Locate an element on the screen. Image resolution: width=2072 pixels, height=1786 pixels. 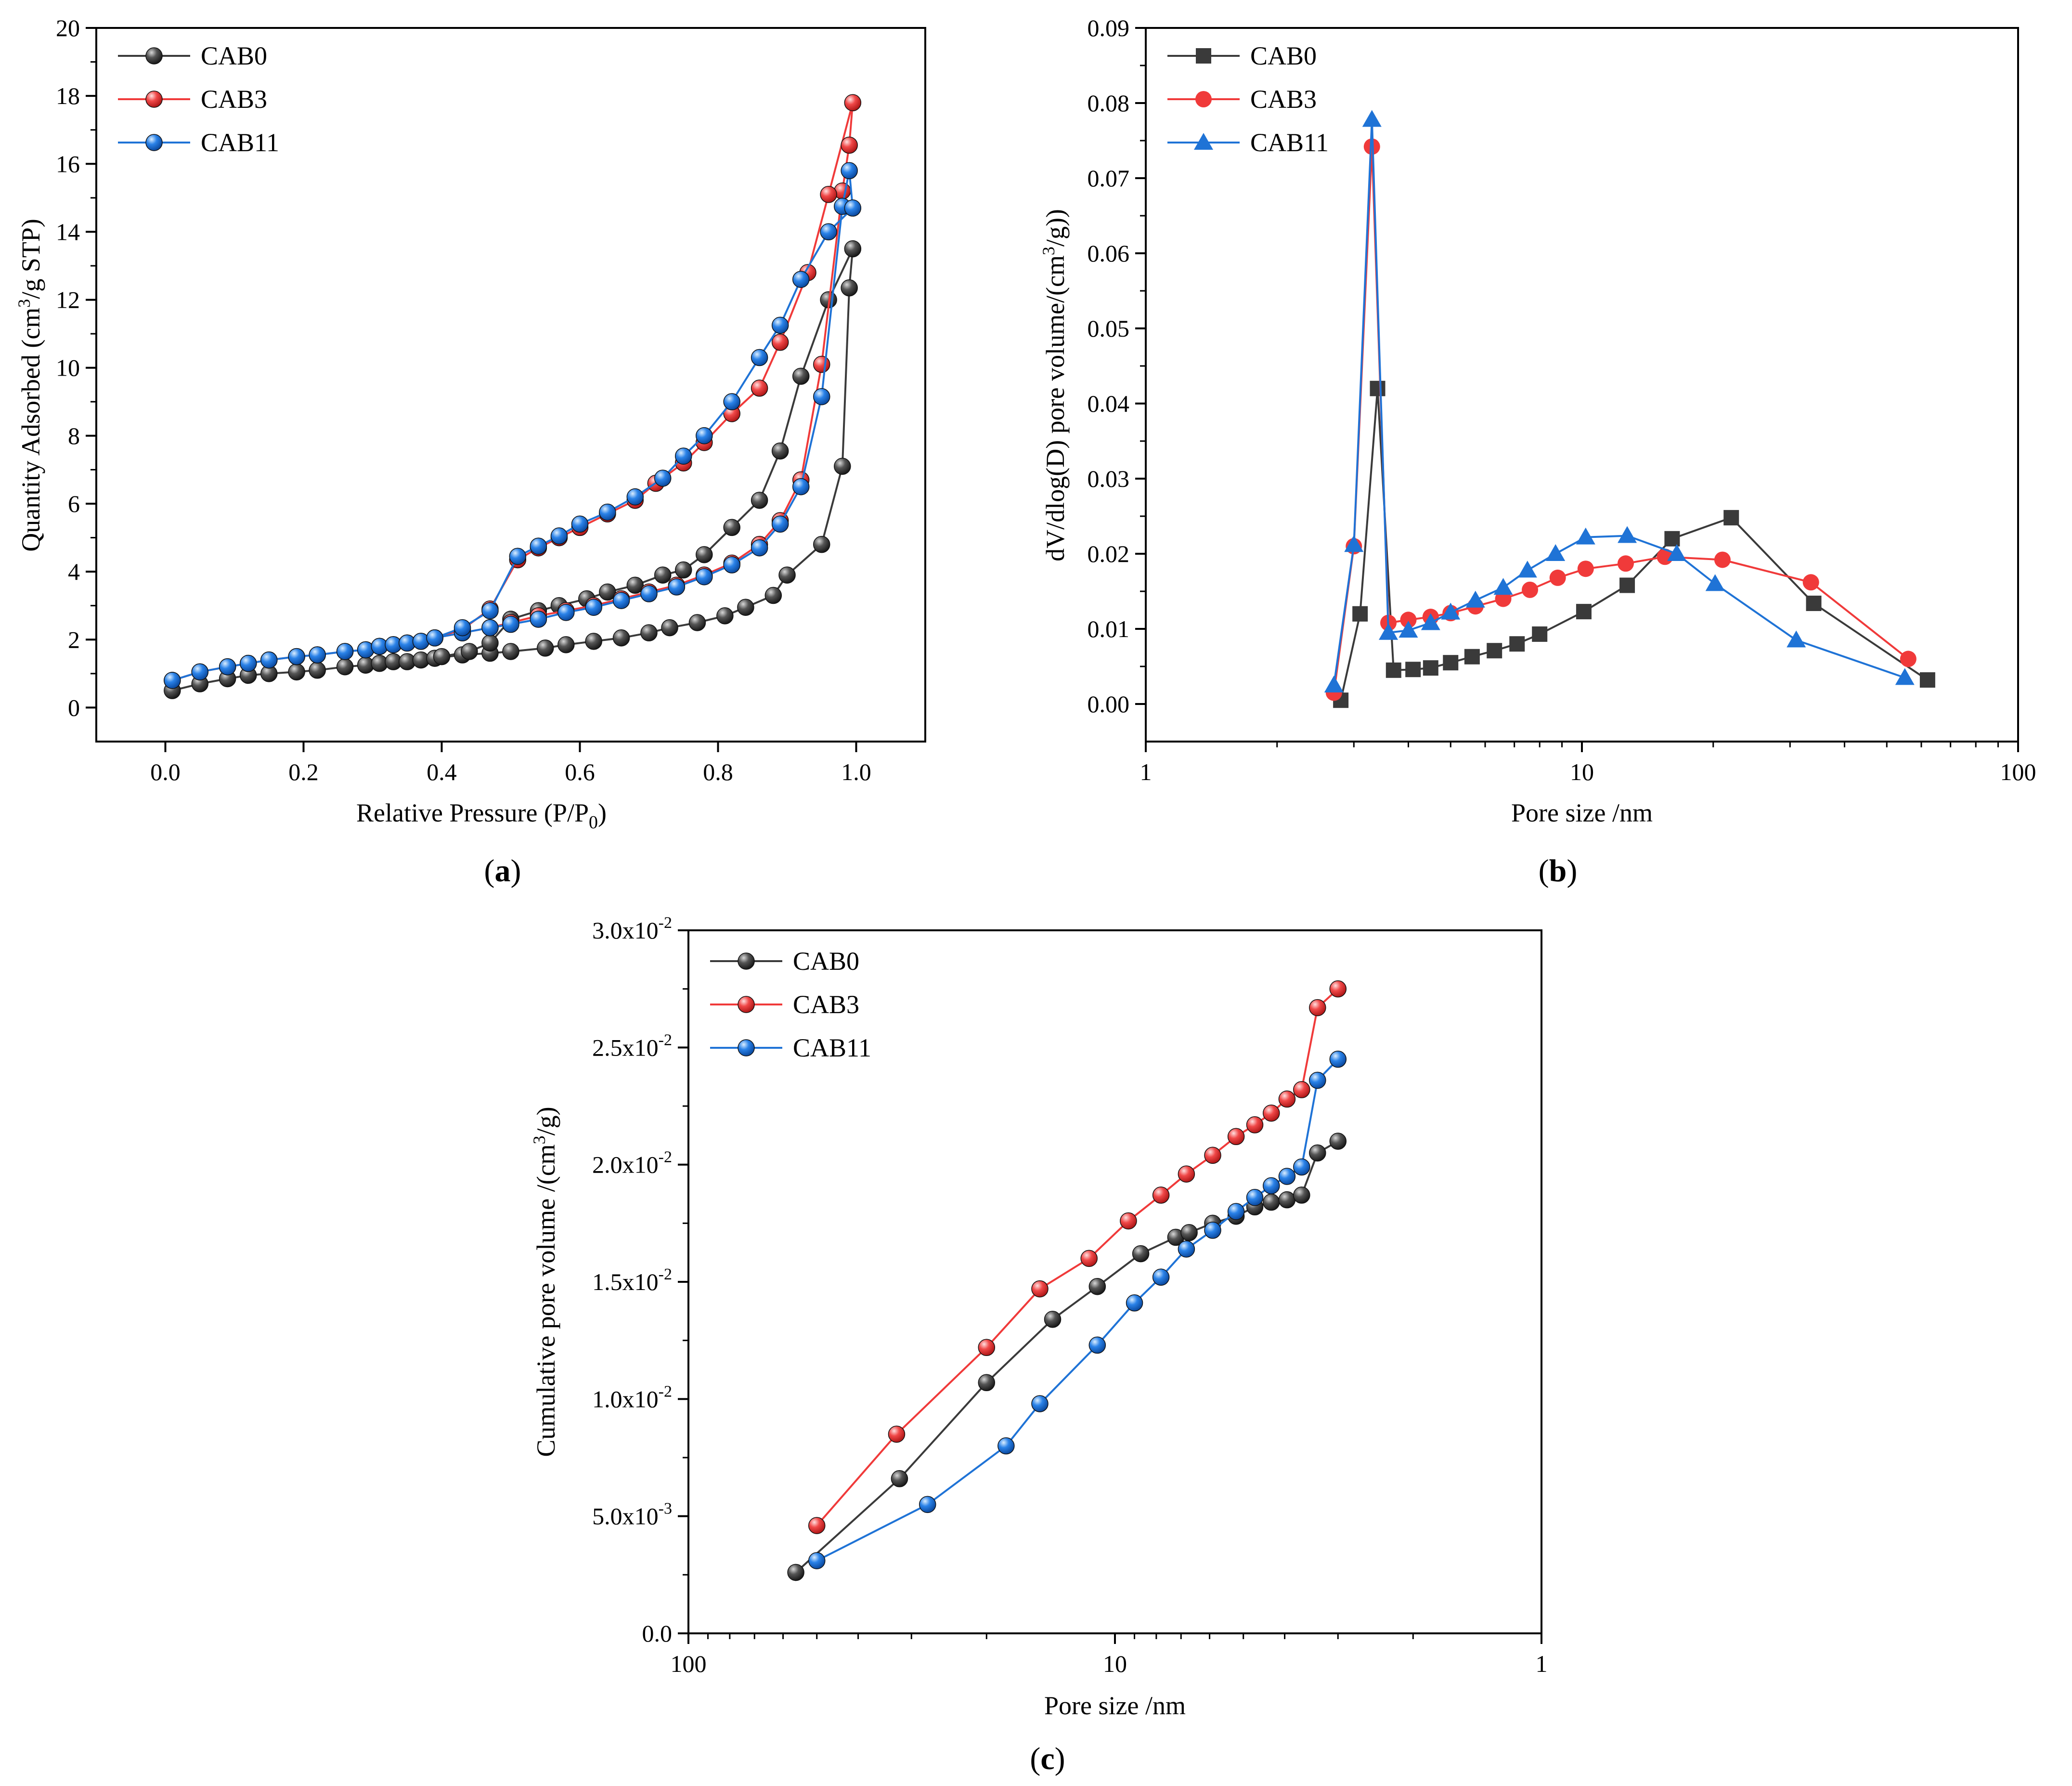
y-tick-label: 0.01 is located at coordinates (1109, 628).